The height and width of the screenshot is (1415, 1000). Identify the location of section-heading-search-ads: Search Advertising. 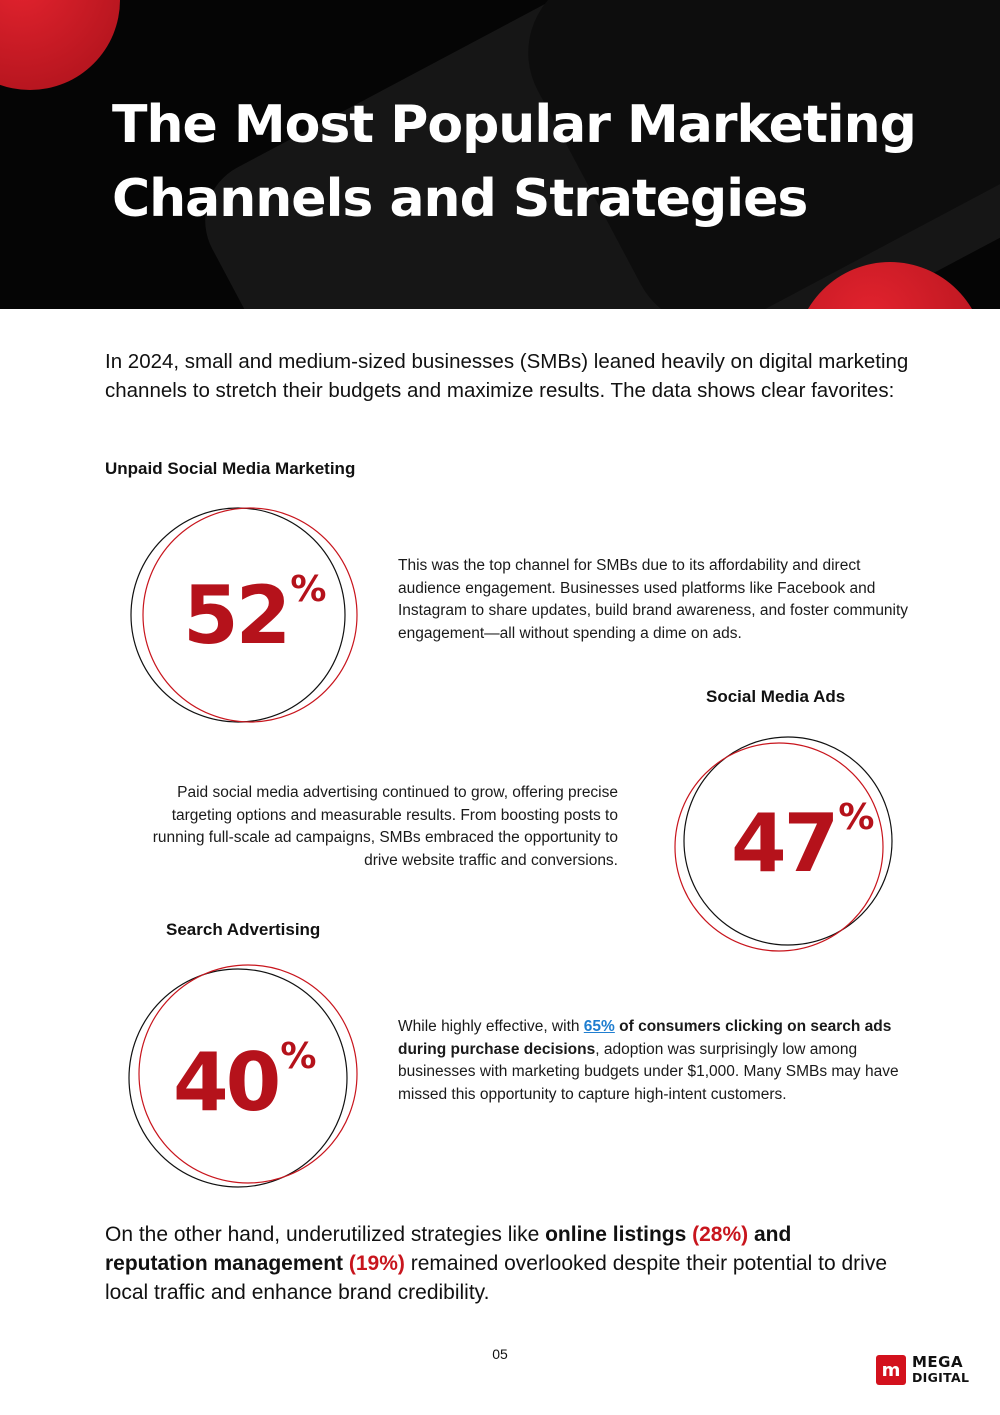
(243, 929).